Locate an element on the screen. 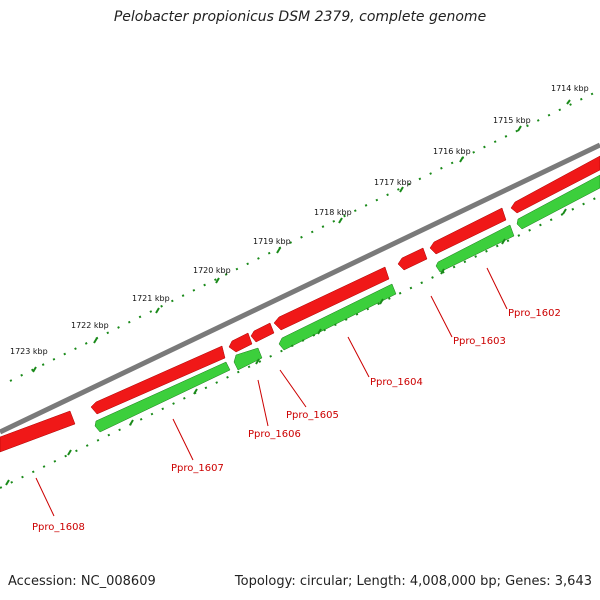 This screenshot has width=600, height=600. gene-label: Ppro_1603 is located at coordinates (479, 341).